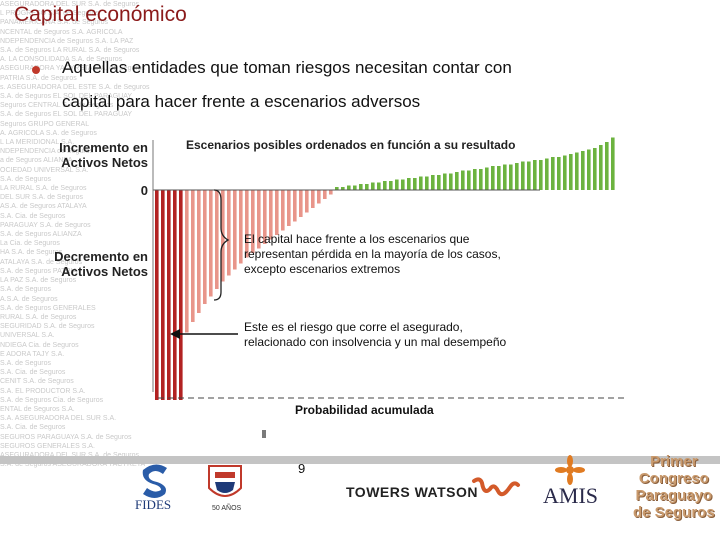  I want to click on background-text-line: SEGUROS PARAGUAYA S.A. de Seguros, so click(66, 437).